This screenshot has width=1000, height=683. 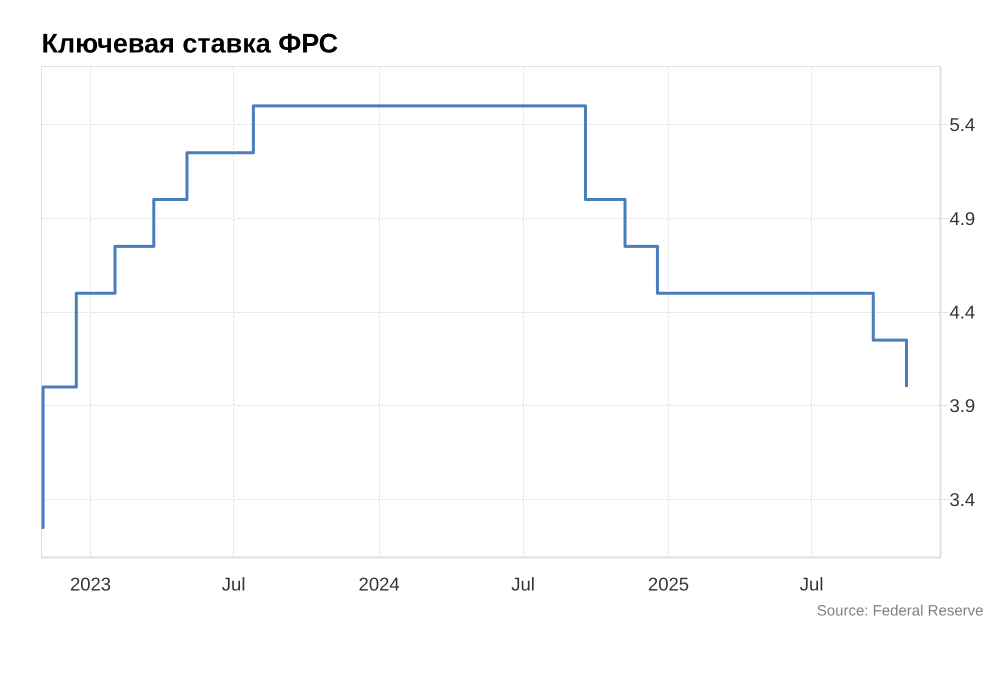 I want to click on y-tick-label: 3.4, so click(x=963, y=499).